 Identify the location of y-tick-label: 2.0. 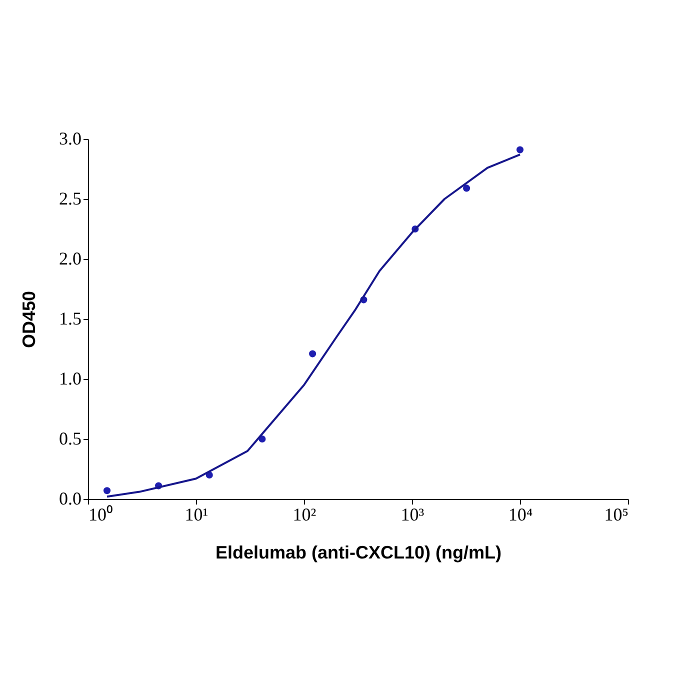
(70, 258).